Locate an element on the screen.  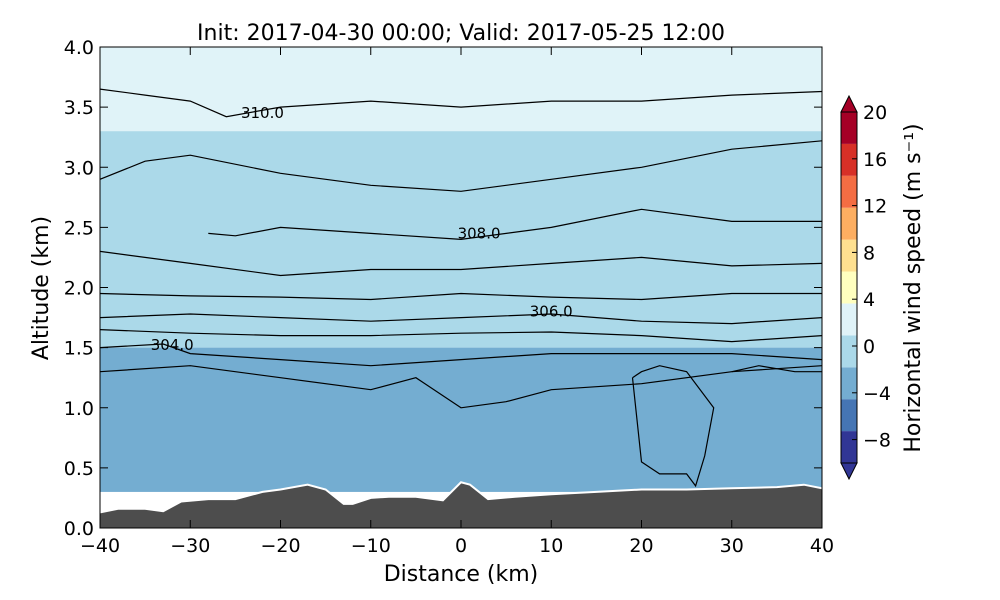
x-tick-label: −10 is located at coordinates (371, 546).